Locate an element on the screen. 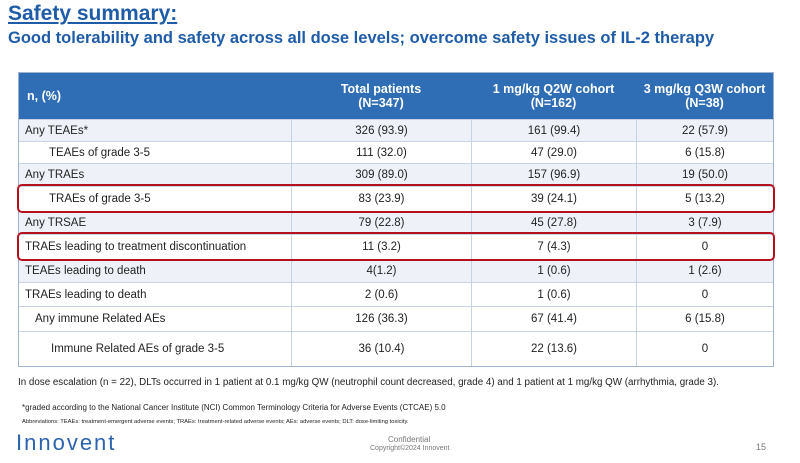  row-label: Any TRSAE is located at coordinates (56, 223).